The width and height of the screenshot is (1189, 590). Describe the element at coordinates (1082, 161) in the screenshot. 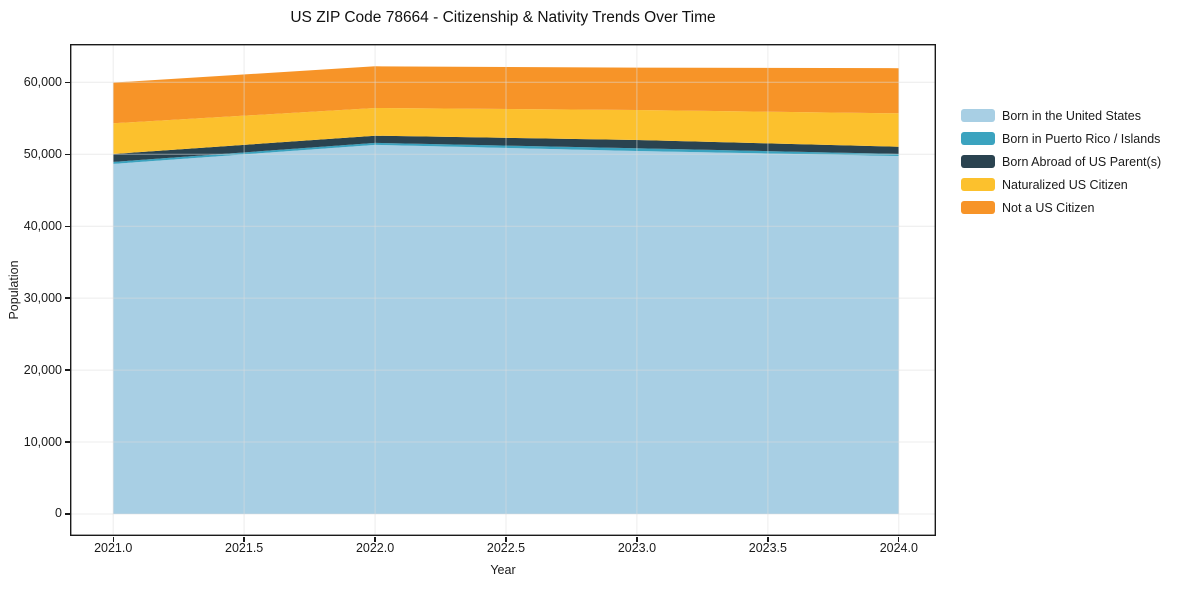

I see `legend-label: Born Abroad of US Parent(s)` at that location.